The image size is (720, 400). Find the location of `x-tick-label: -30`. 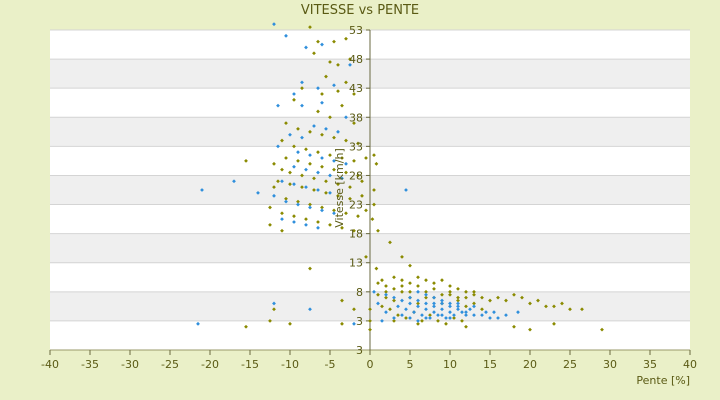

x-tick-label: -30 is located at coordinates (130, 364).